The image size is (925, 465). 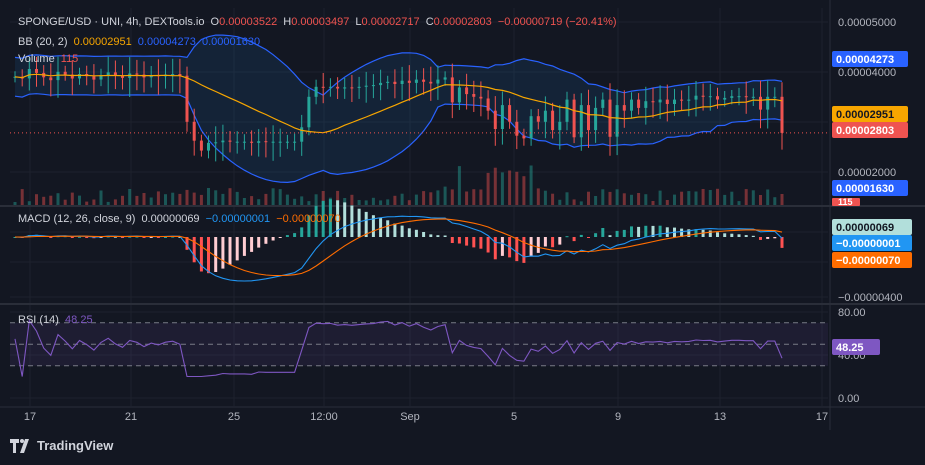 What do you see at coordinates (75, 445) in the screenshot?
I see `brand-name: TradingView` at bounding box center [75, 445].